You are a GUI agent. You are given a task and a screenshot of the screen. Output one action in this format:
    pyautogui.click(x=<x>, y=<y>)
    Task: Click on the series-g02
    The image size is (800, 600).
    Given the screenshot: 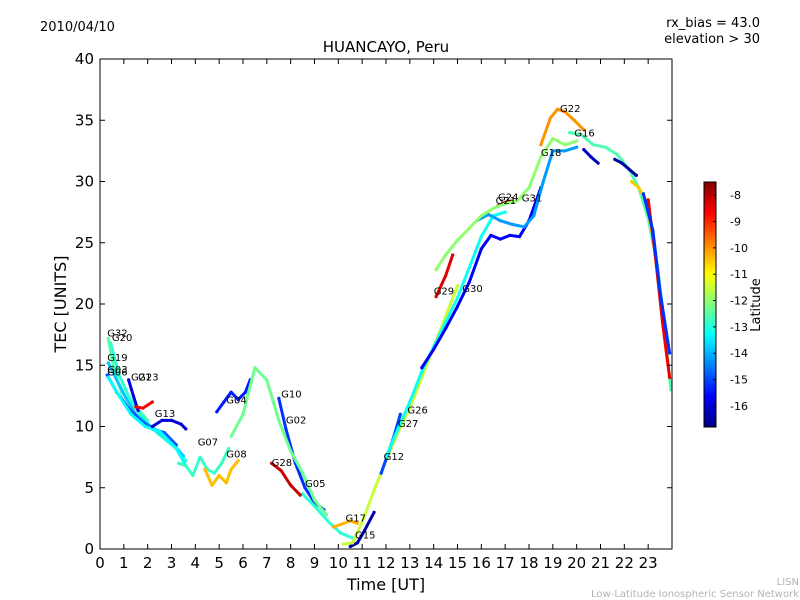 What is the action you would take?
    pyautogui.click(x=278, y=441)
    